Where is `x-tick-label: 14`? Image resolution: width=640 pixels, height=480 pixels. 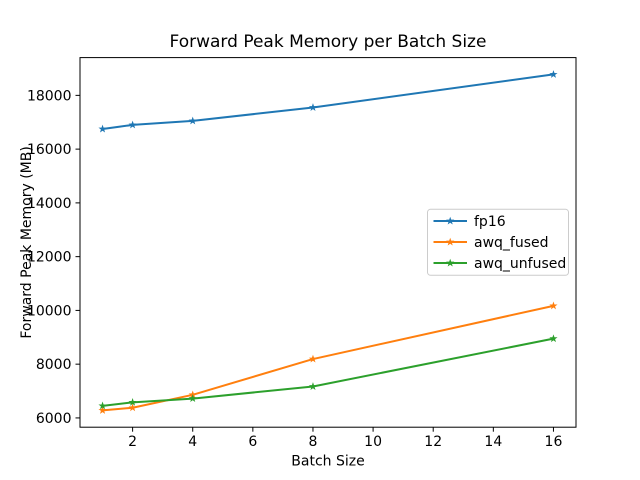
x-tick-label: 14 is located at coordinates (493, 442).